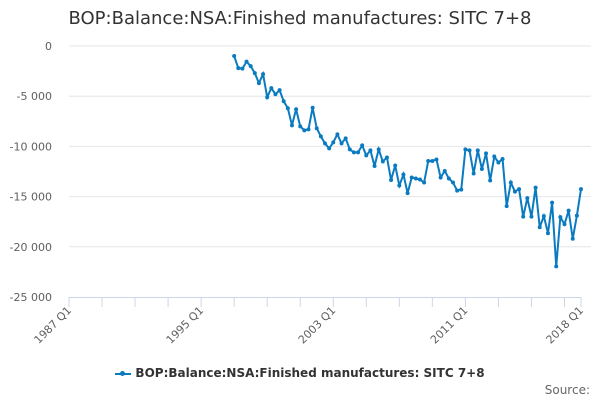 The image size is (600, 400). What do you see at coordinates (34, 96) in the screenshot?
I see `y-tick-label: -5 000` at bounding box center [34, 96].